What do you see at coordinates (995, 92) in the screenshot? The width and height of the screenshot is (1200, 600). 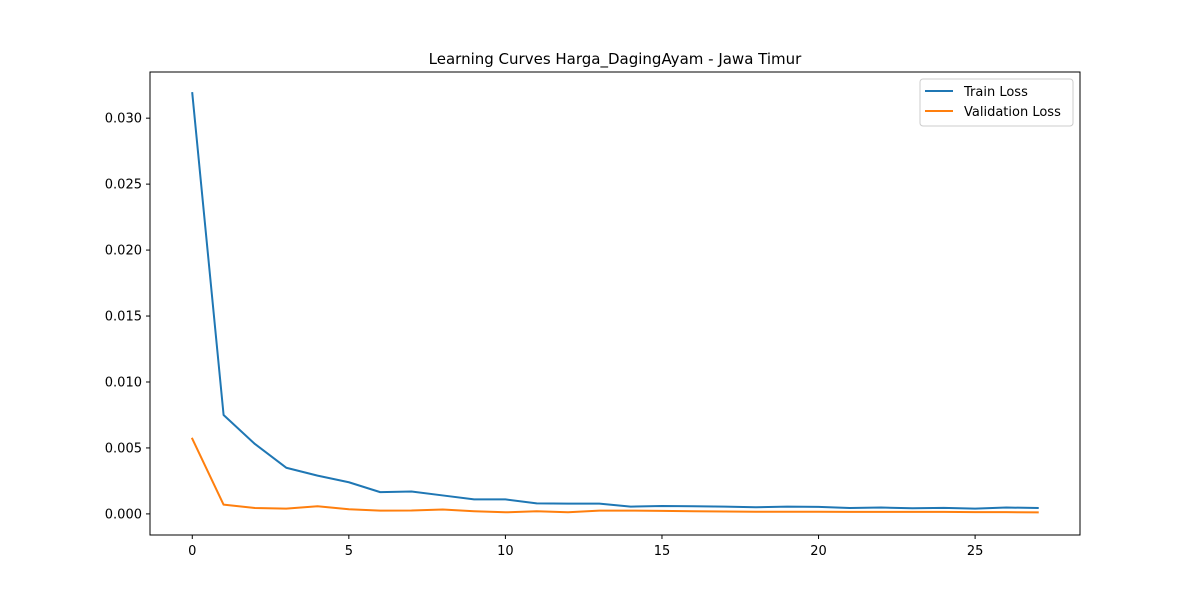 I see `legend-label-train-loss: Train Loss` at bounding box center [995, 92].